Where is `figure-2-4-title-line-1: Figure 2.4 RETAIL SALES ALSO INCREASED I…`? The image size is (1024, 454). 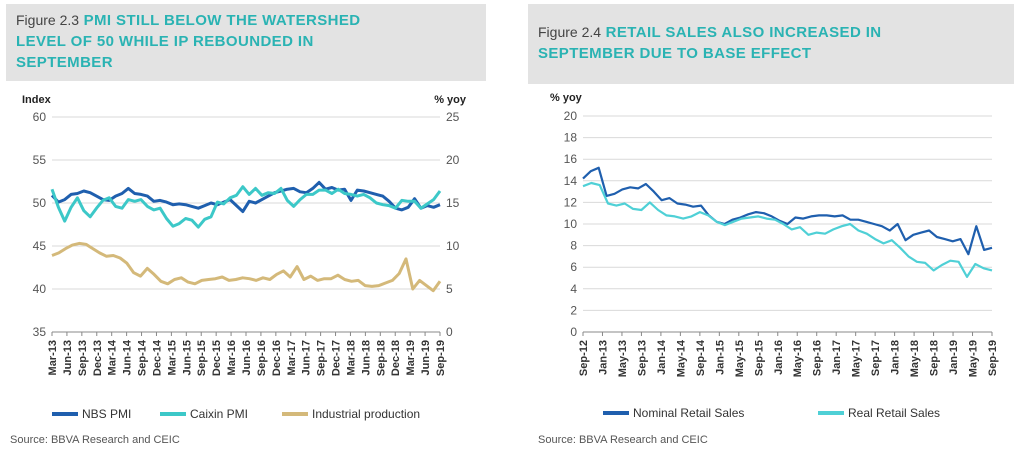 figure-2-4-title-line-1: Figure 2.4 RETAIL SALES ALSO INCREASED I… is located at coordinates (771, 32).